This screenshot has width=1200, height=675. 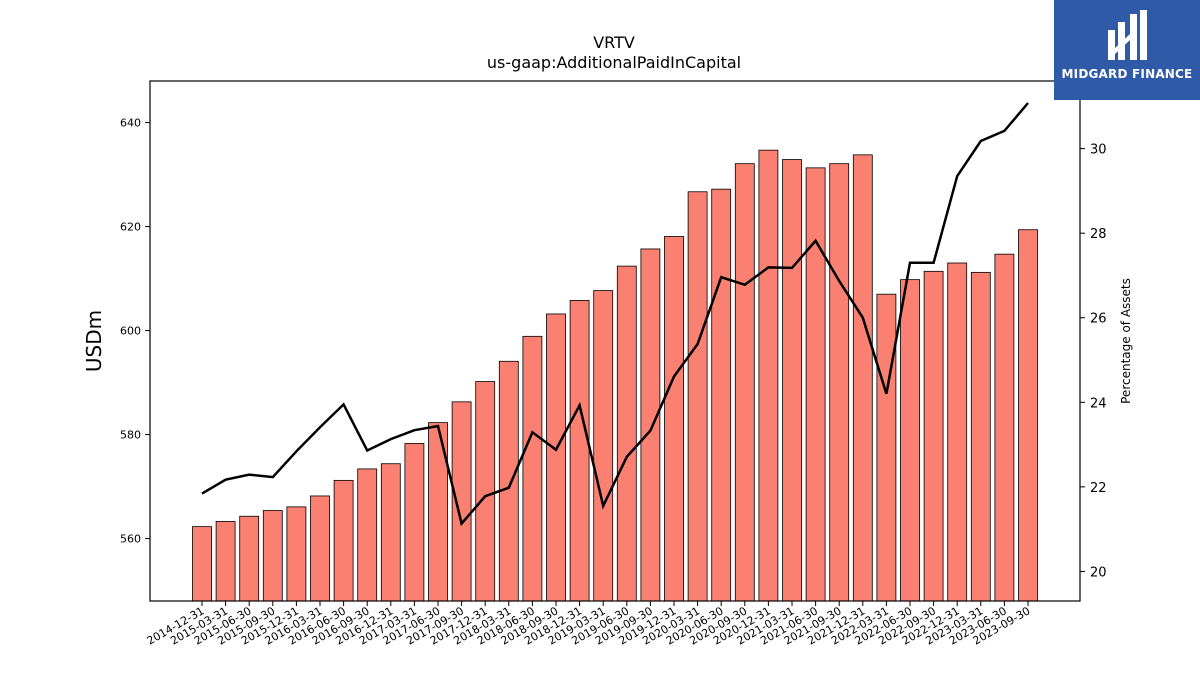 What do you see at coordinates (614, 62) in the screenshot?
I see `chart-subtitle: us-gaap:AdditionalPaidInCapital` at bounding box center [614, 62].